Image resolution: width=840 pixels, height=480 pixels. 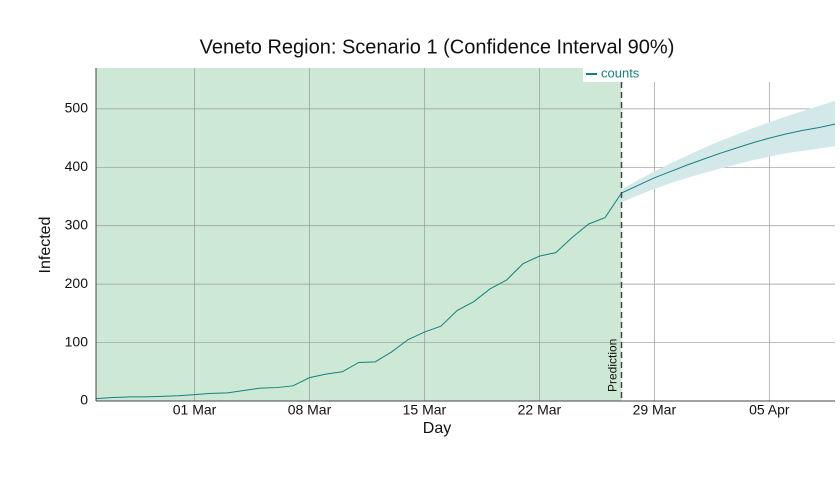 What do you see at coordinates (540, 410) in the screenshot?
I see `x-tick-label: 22 Mar` at bounding box center [540, 410].